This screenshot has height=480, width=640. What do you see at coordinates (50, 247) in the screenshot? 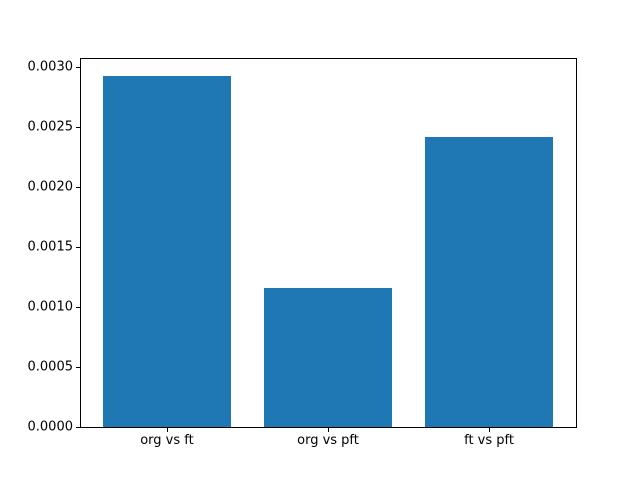
I see `y-tick-label: 0.0015` at bounding box center [50, 247].